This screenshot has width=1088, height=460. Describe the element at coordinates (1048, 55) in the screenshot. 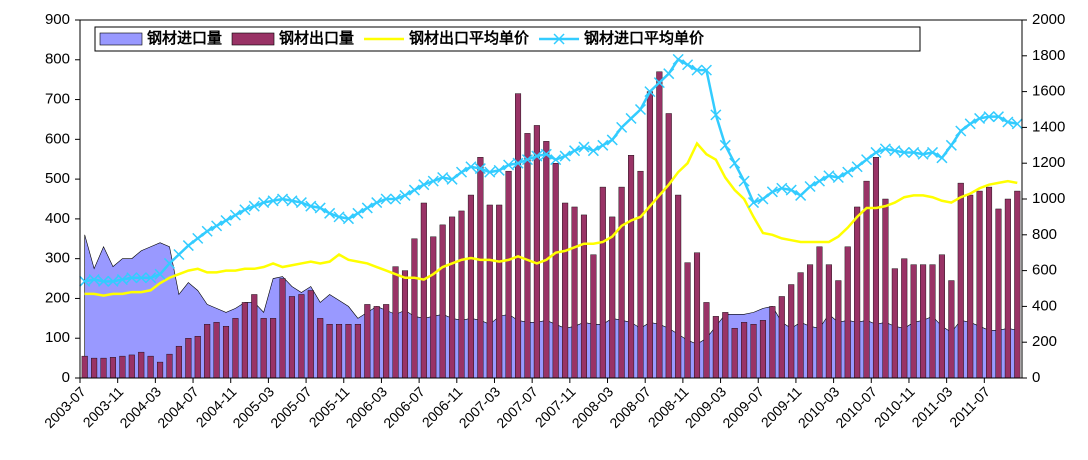

I see `y2-tick-label: 1800` at that location.